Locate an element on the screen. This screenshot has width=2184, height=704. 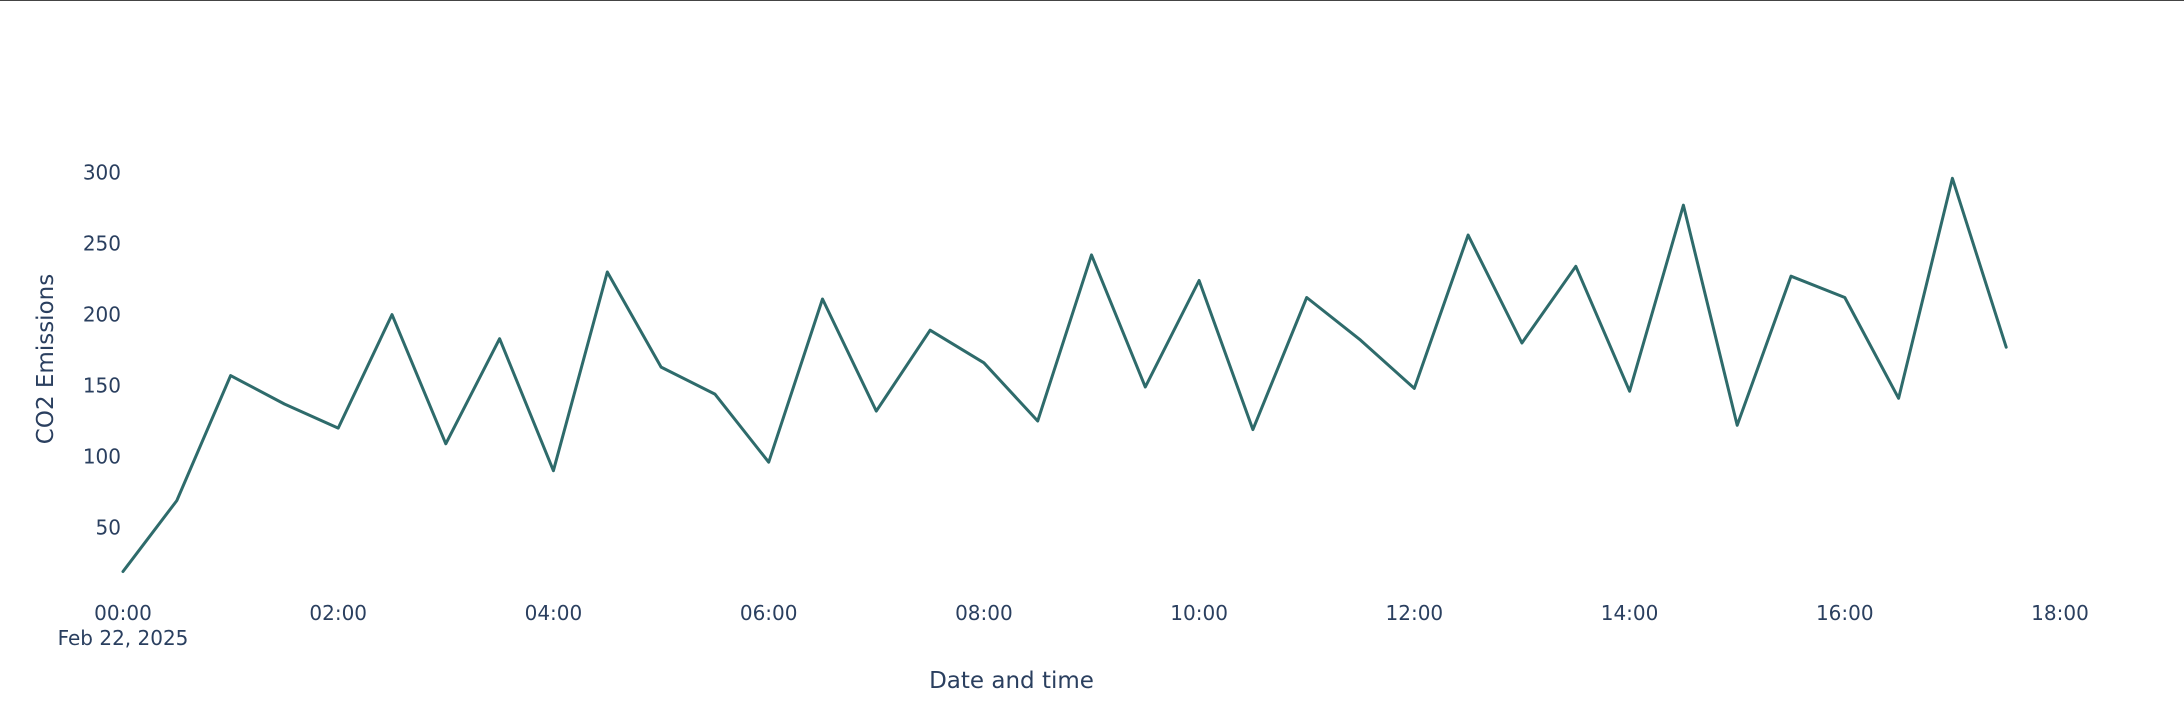
y-tick-label: 50 is located at coordinates (108, 528).